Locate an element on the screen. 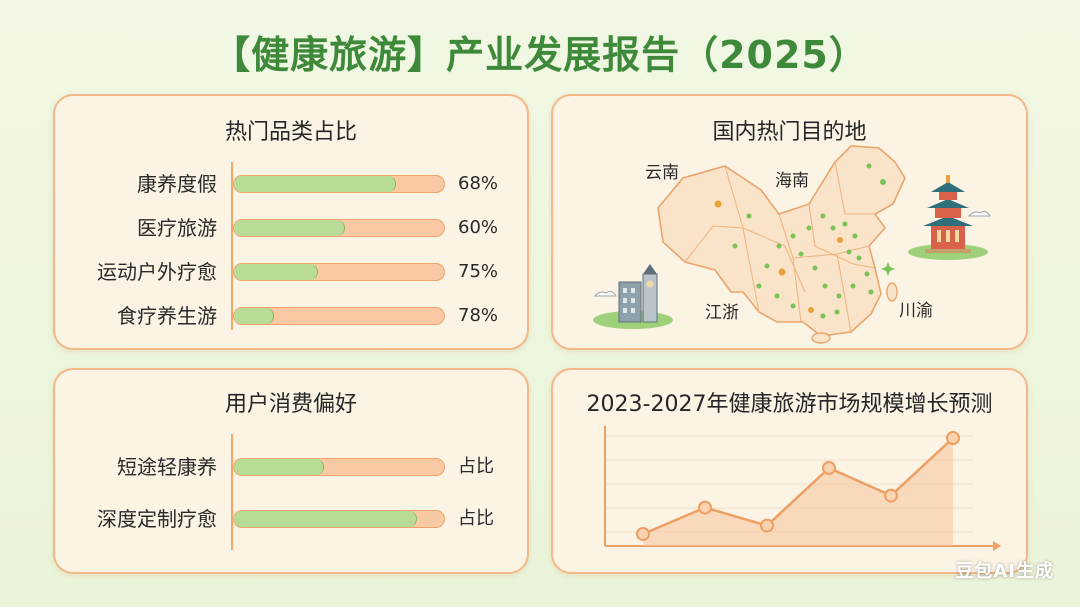  category-row: 康养度假 68% is located at coordinates (291, 184).